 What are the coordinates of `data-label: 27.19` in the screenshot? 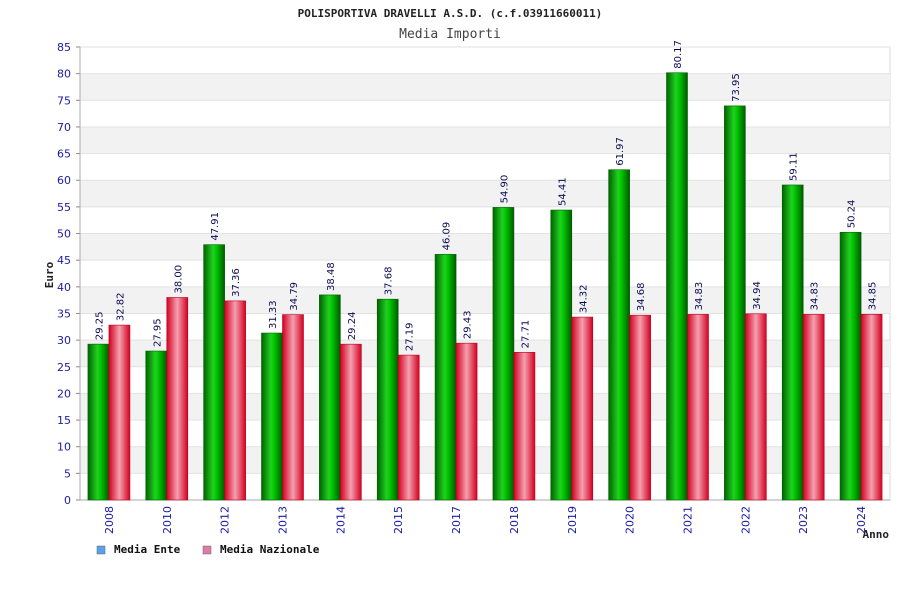 It's located at (410, 336).